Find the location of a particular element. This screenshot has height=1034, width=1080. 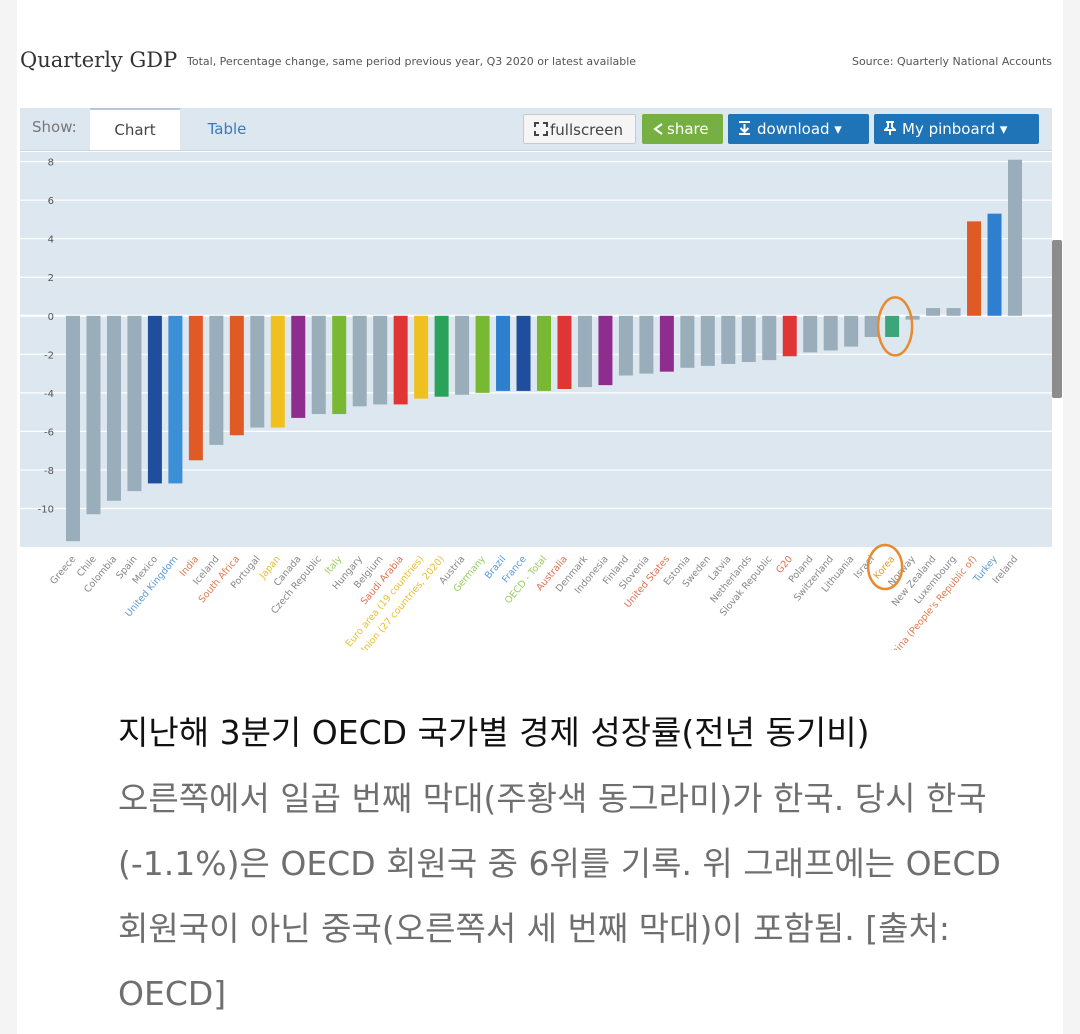

chart-title: Quarterly GDP is located at coordinates (99, 60).